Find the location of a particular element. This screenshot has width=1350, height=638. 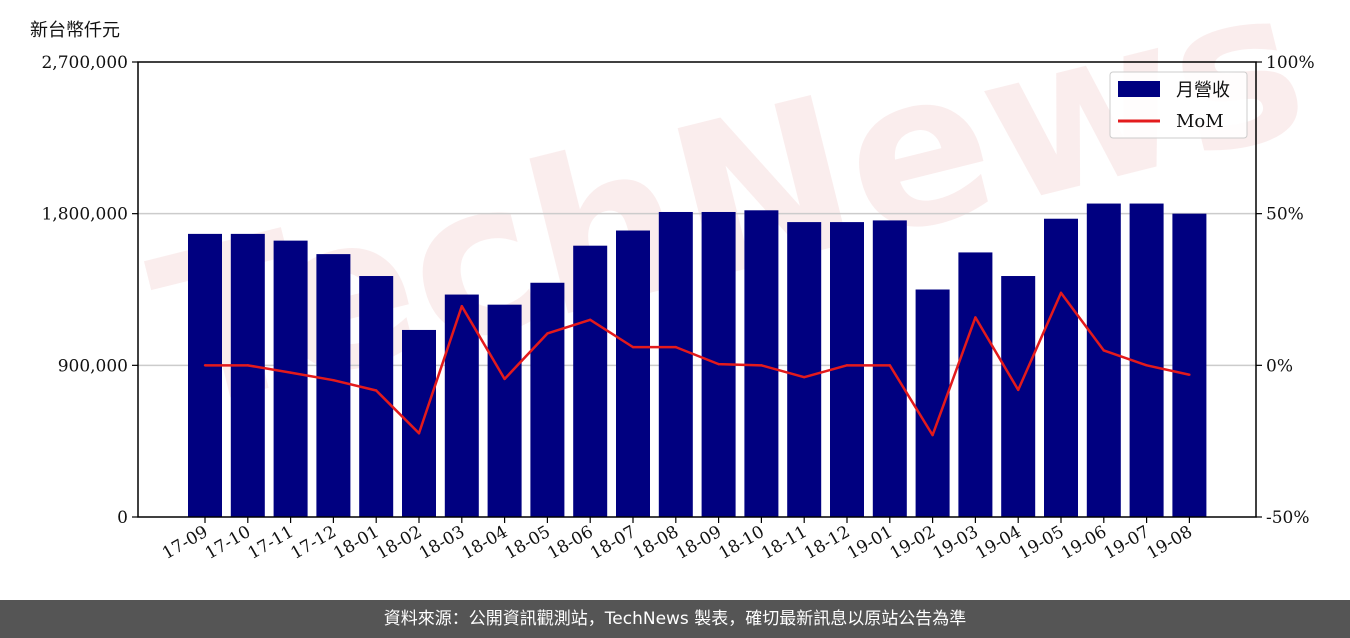

x-tick-label: 17-09 is located at coordinates (185, 543).